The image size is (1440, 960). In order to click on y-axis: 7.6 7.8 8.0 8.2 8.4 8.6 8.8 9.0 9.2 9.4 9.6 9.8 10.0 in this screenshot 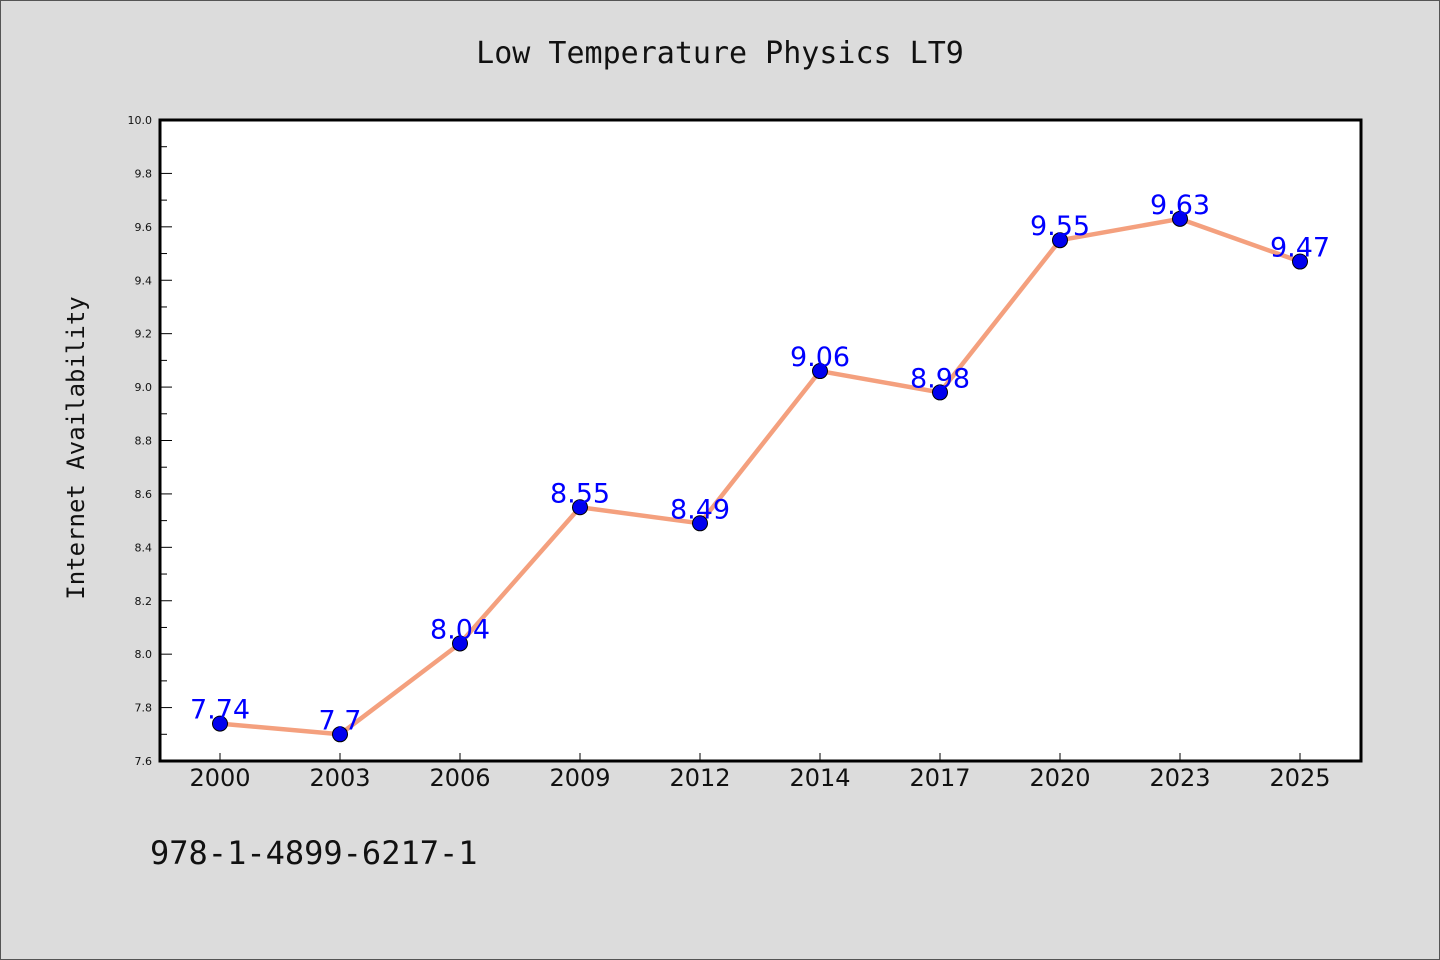, I will do `click(150, 441)`.